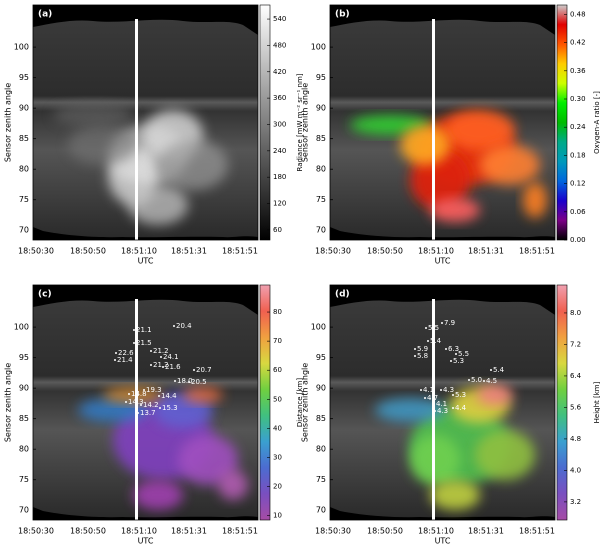 The width and height of the screenshot is (600, 558). What do you see at coordinates (575, 470) in the screenshot?
I see `colorbar-tick-label: 4.0` at bounding box center [575, 470].